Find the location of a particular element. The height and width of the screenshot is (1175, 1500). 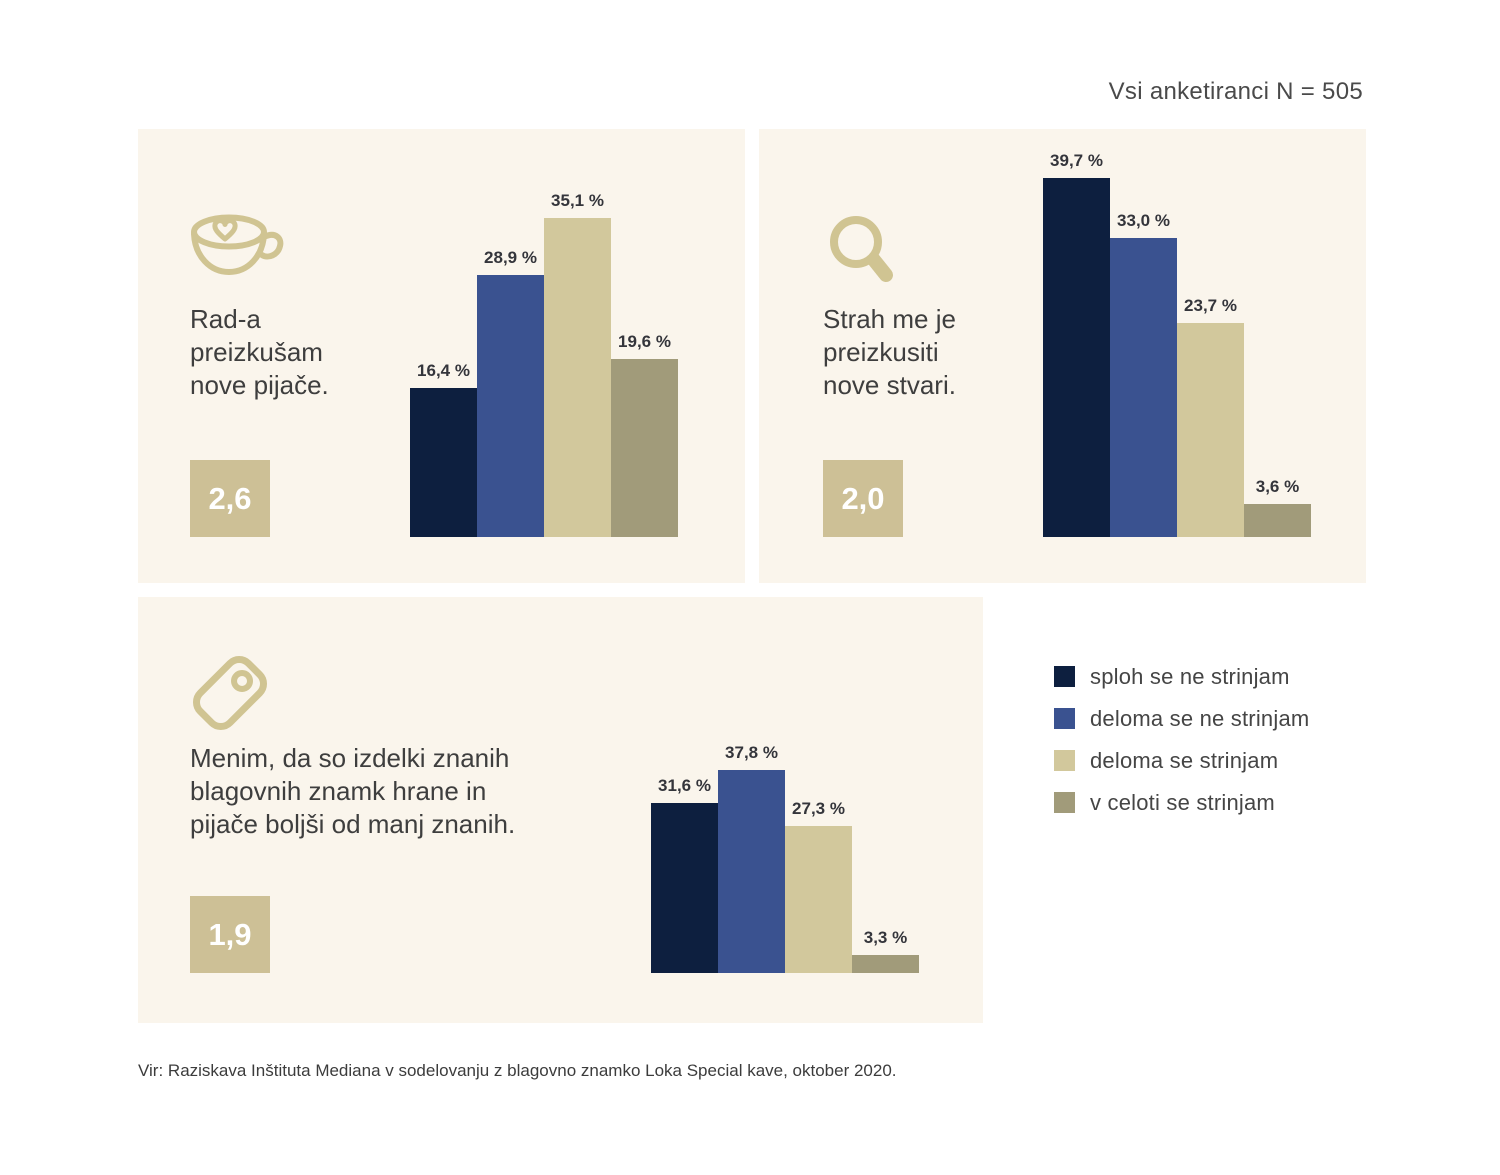

statement-line: blagovnih znamk hrane in is located at coordinates (338, 791).